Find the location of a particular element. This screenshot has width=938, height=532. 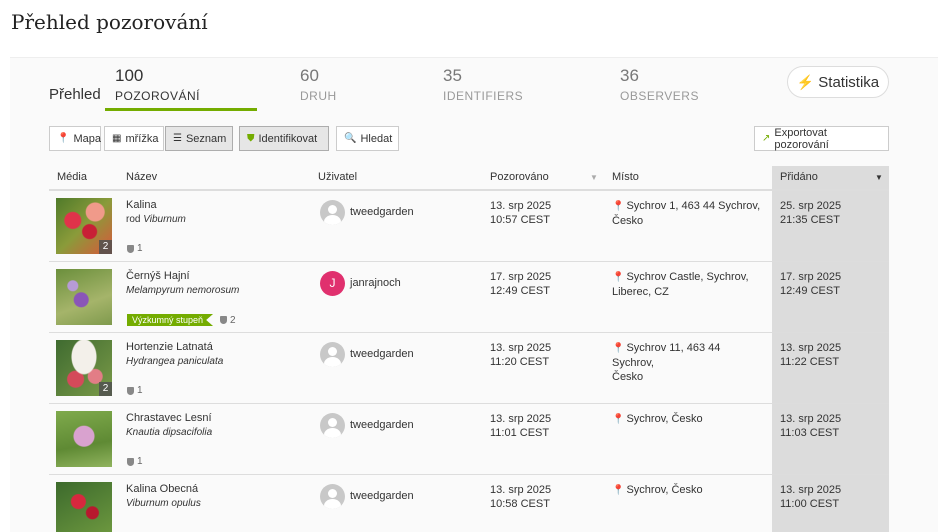

added-date: 25. srp 2025 is located at coordinates (811, 206).